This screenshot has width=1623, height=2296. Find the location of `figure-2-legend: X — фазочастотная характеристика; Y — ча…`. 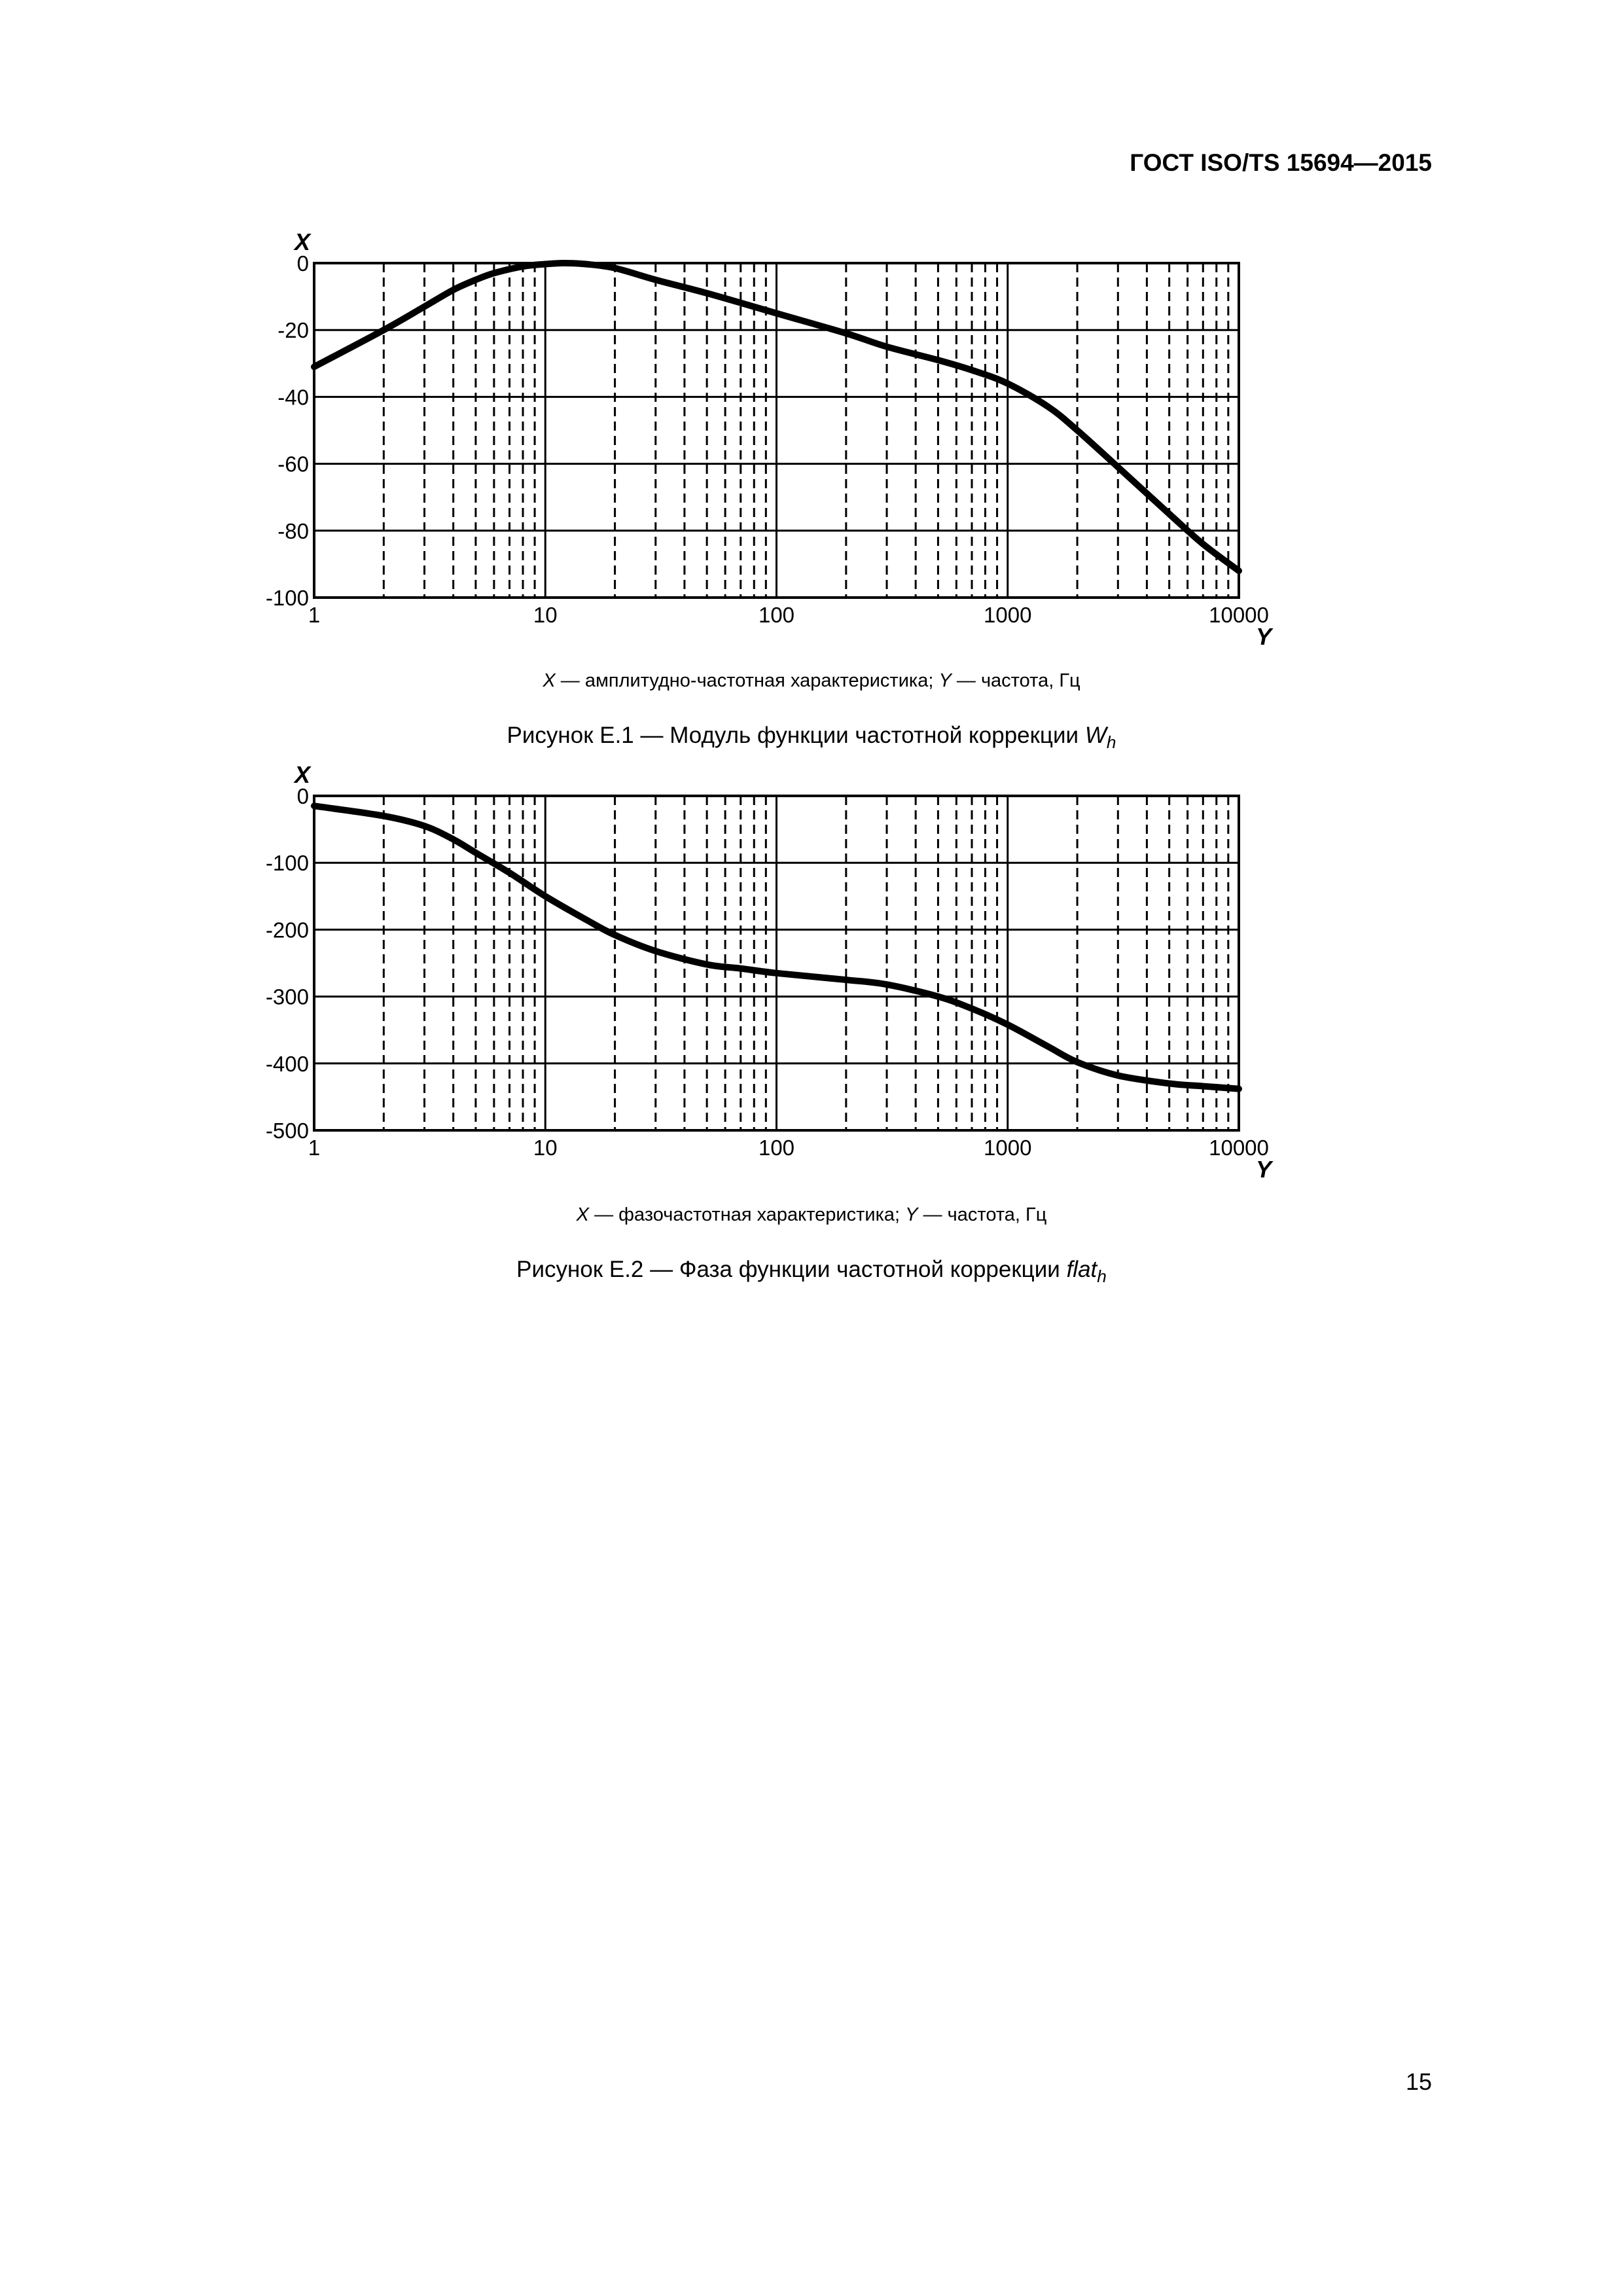

figure-2-legend: X — фазочастотная характеристика; Y — ча… is located at coordinates (811, 1215).